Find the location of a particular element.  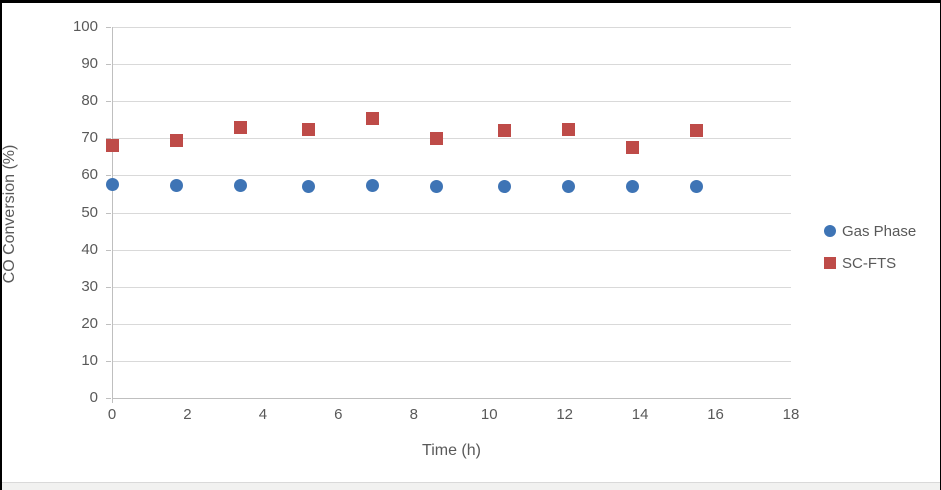

legend-label-sc-fts: SC-FTS is located at coordinates (869, 263).